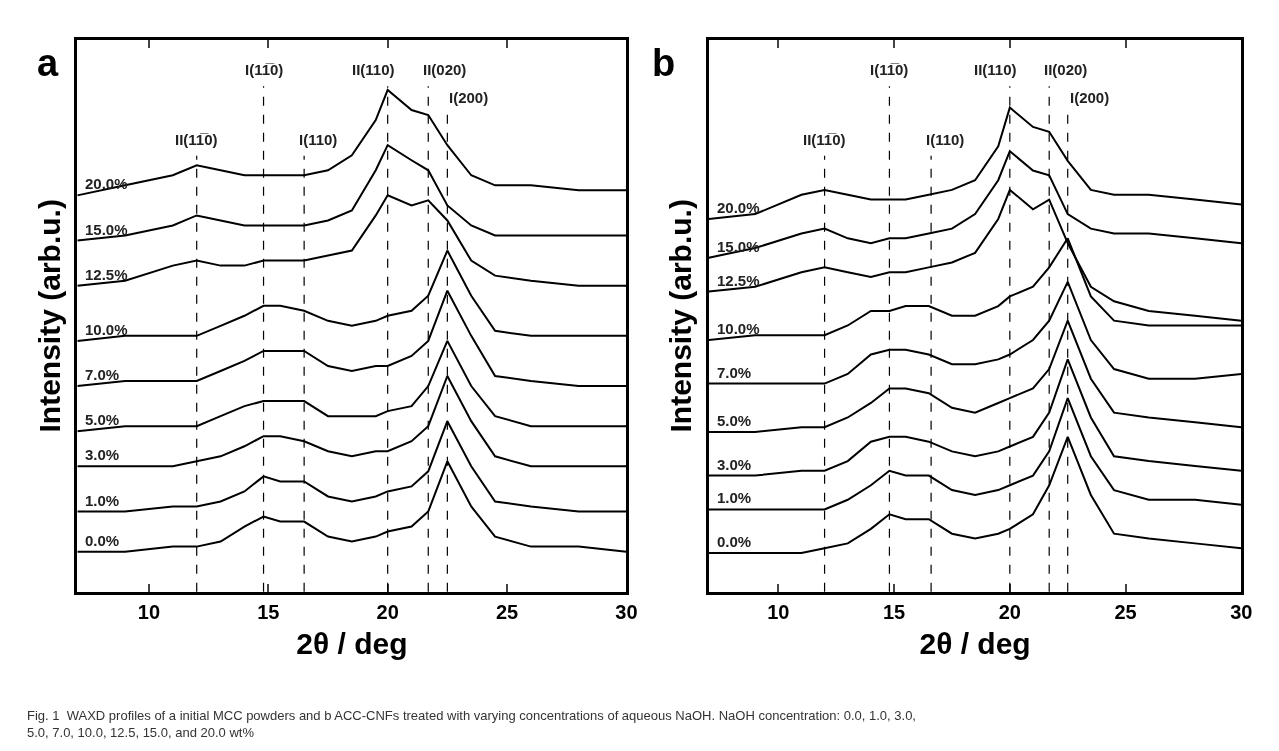 The height and width of the screenshot is (751, 1279). Describe the element at coordinates (471, 724) in the screenshot. I see `caption: Fig. 1 WAXD profiles of a initial MCC powders and b ACC-CNFs treated with varying concentrations of aqueous NaOH. NaOH concentration: 0.0, 1.0, 3.0, 5.0, 7.0, 10.0, 12.5, 15.0, and 20.0 wt%` at that location.